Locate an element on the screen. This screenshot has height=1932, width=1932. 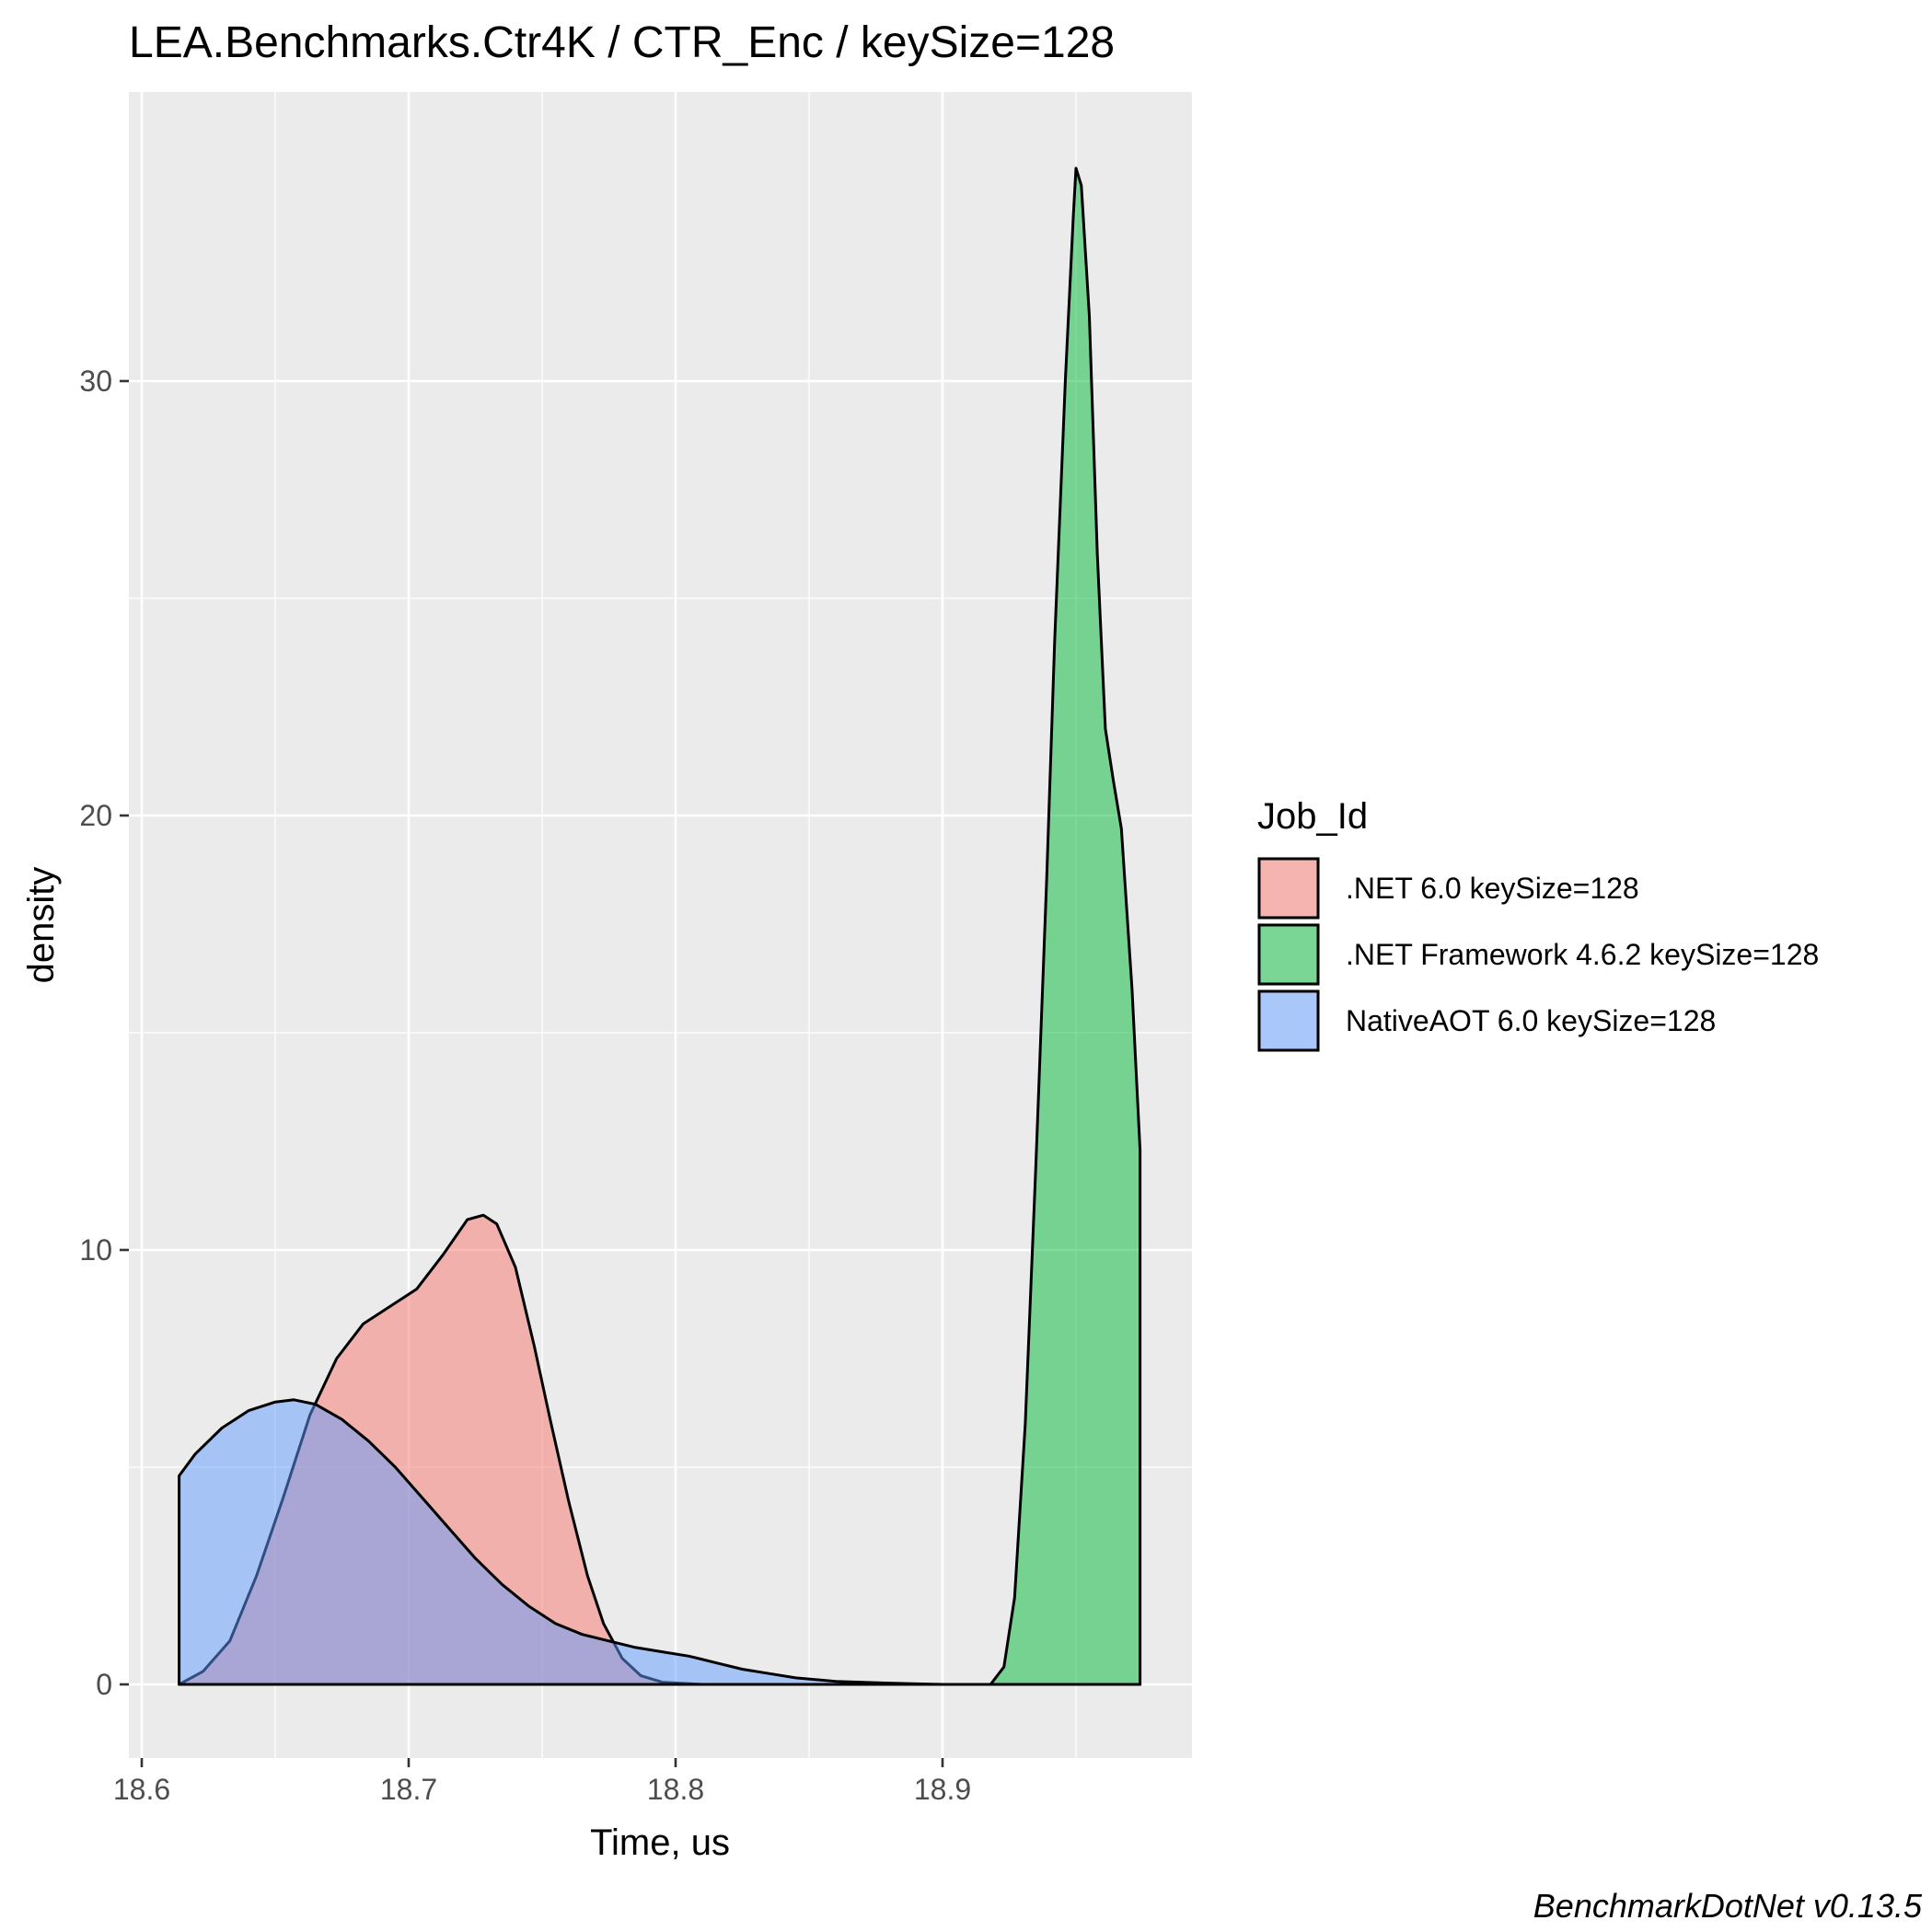
x-axis: 18.6 18.7 18.8 18.9 is located at coordinates (542, 1782).